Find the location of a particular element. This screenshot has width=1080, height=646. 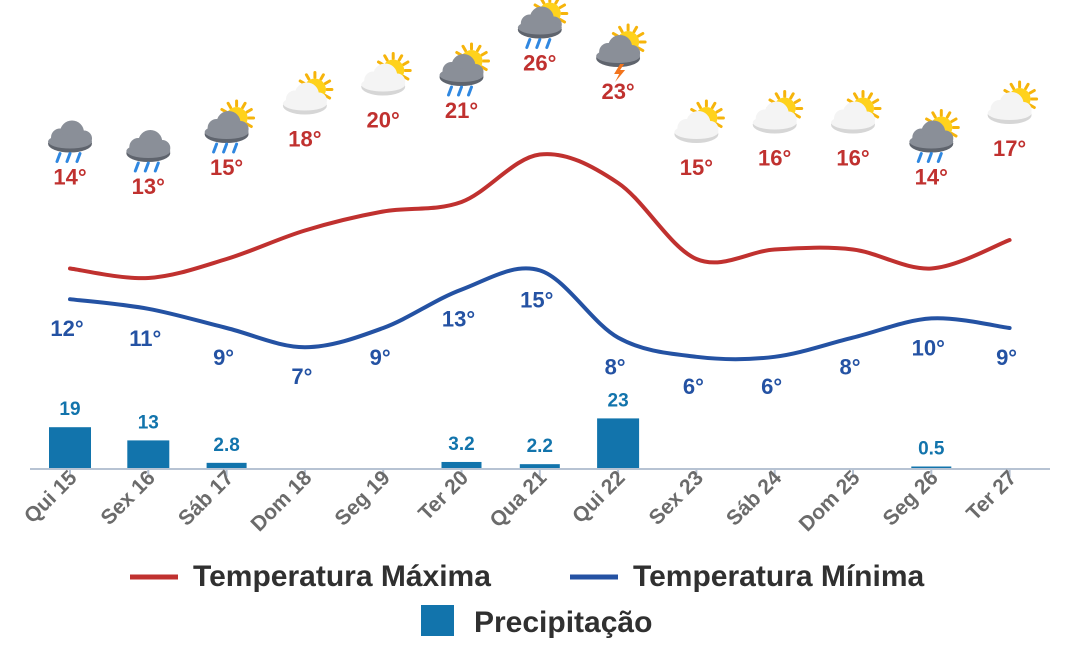

precip-value-label: 2.8 is located at coordinates (226, 445).